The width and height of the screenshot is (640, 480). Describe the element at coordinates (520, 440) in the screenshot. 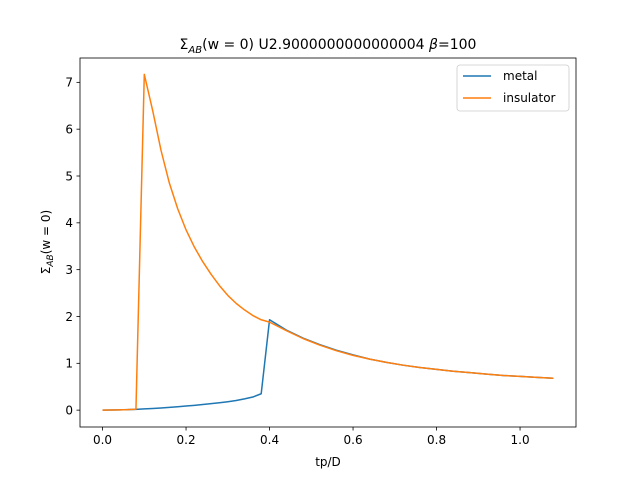

I see `x-tick-label: 1.0` at that location.